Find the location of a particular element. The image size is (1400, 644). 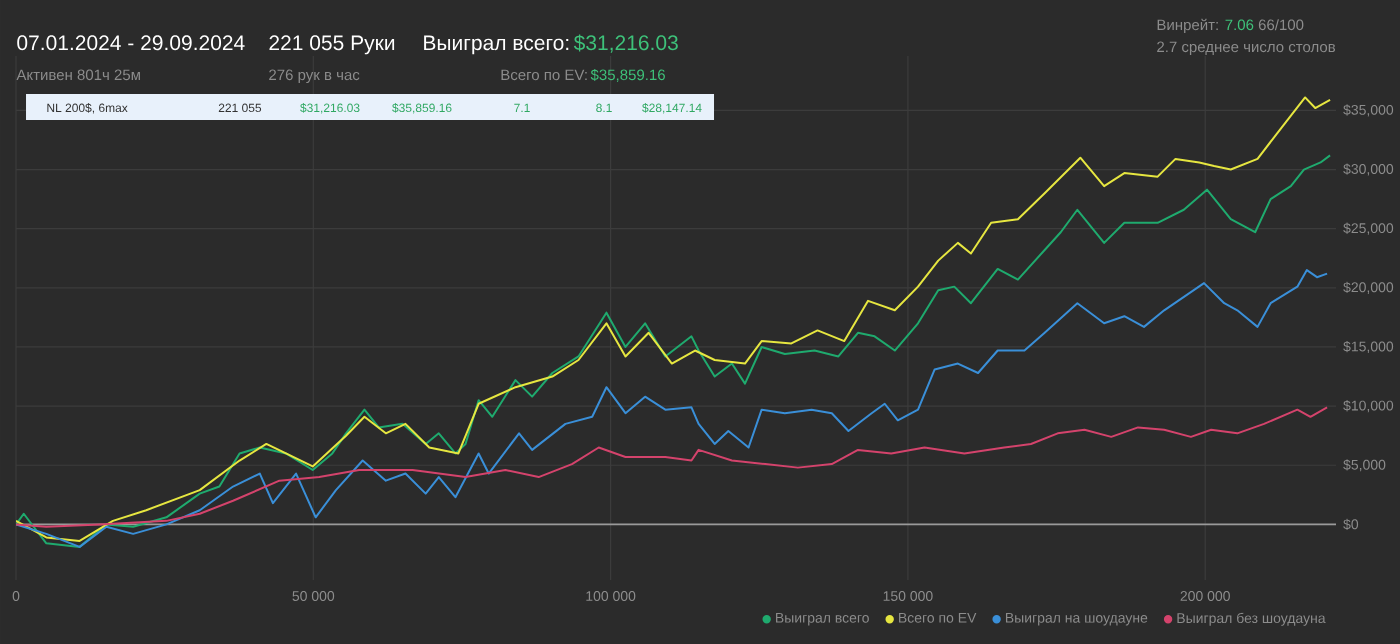

chart-title: 07.01.2024 - 29.09.2024 is located at coordinates (131, 43).